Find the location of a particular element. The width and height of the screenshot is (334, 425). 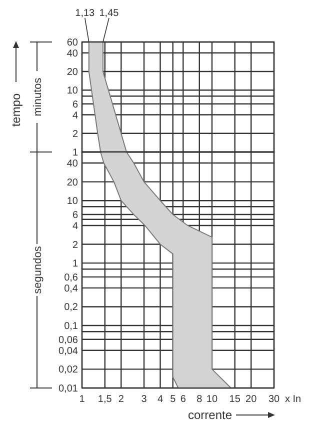

y-axis-title: tempo is located at coordinates (16, 110).